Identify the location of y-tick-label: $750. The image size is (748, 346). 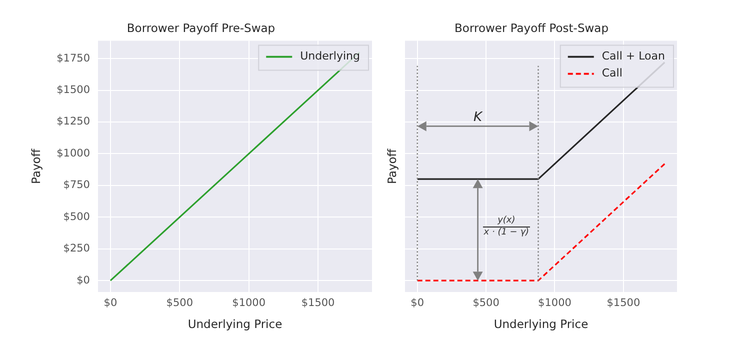
(76, 185).